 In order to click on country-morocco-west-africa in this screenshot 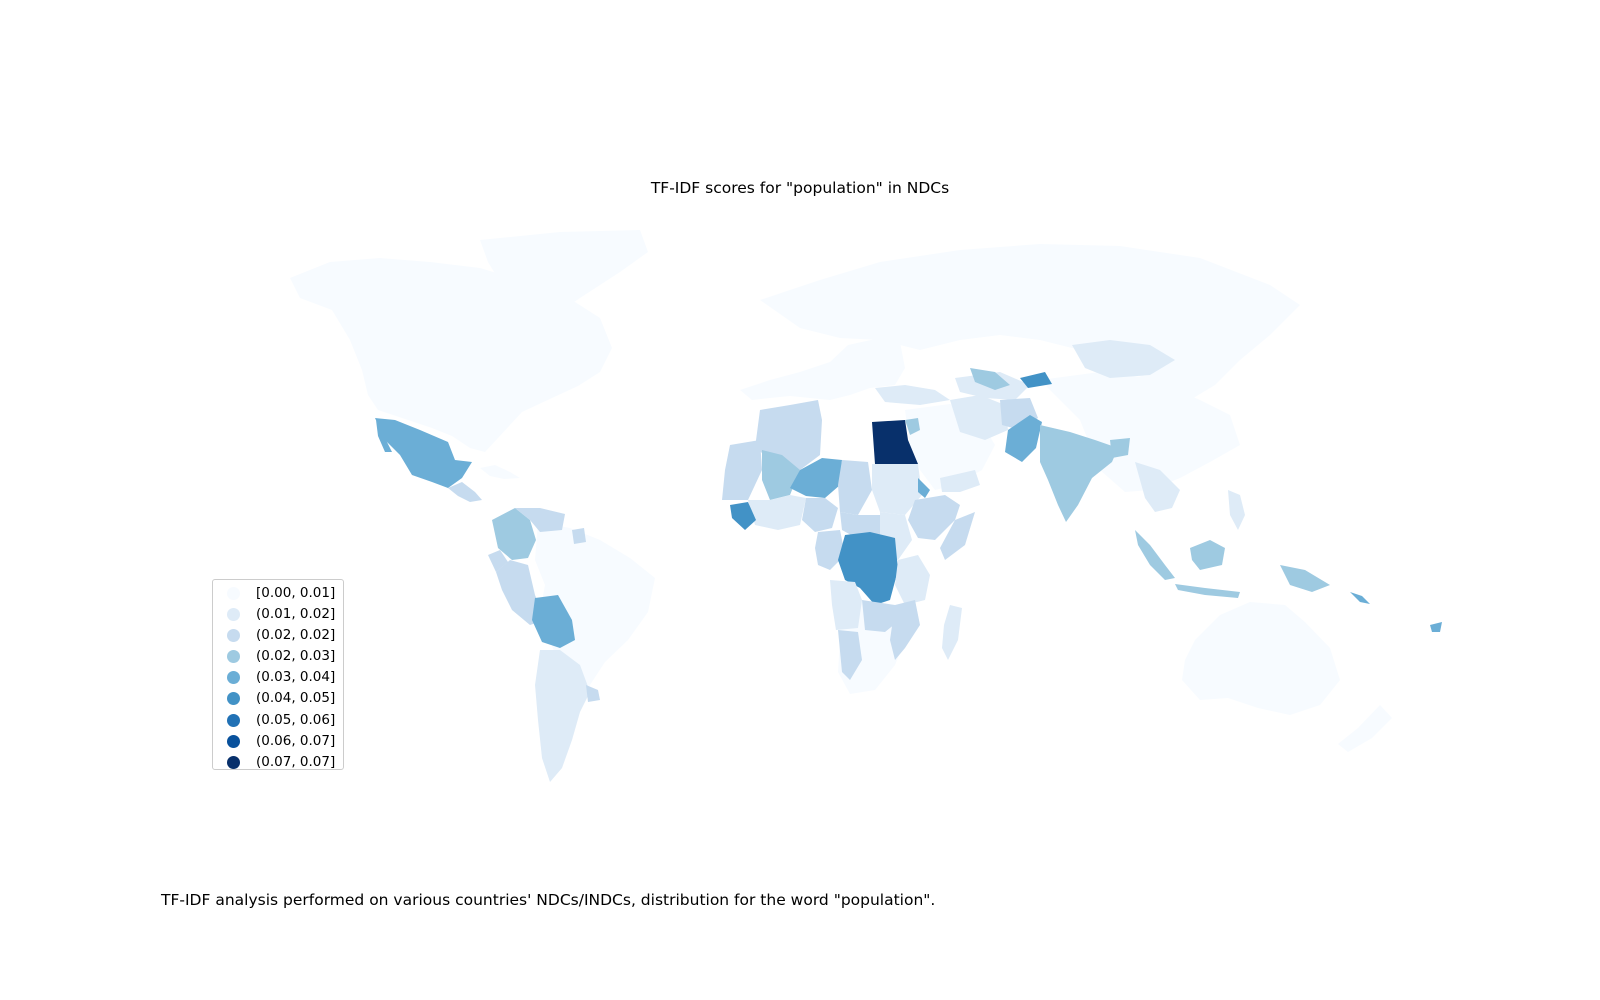, I will do `click(742, 470)`.